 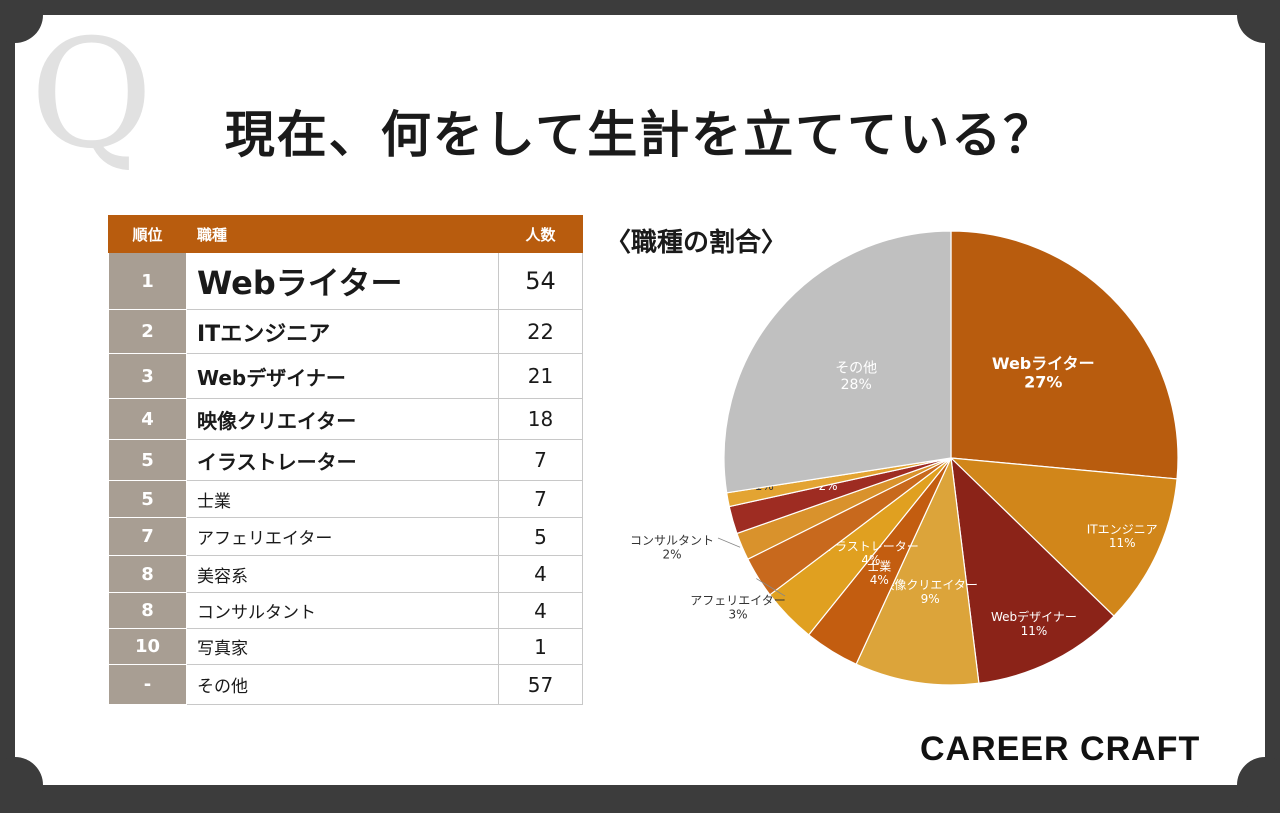 What do you see at coordinates (871, 546) in the screenshot?
I see `pie-label-illustrator: イラストレーター` at bounding box center [871, 546].